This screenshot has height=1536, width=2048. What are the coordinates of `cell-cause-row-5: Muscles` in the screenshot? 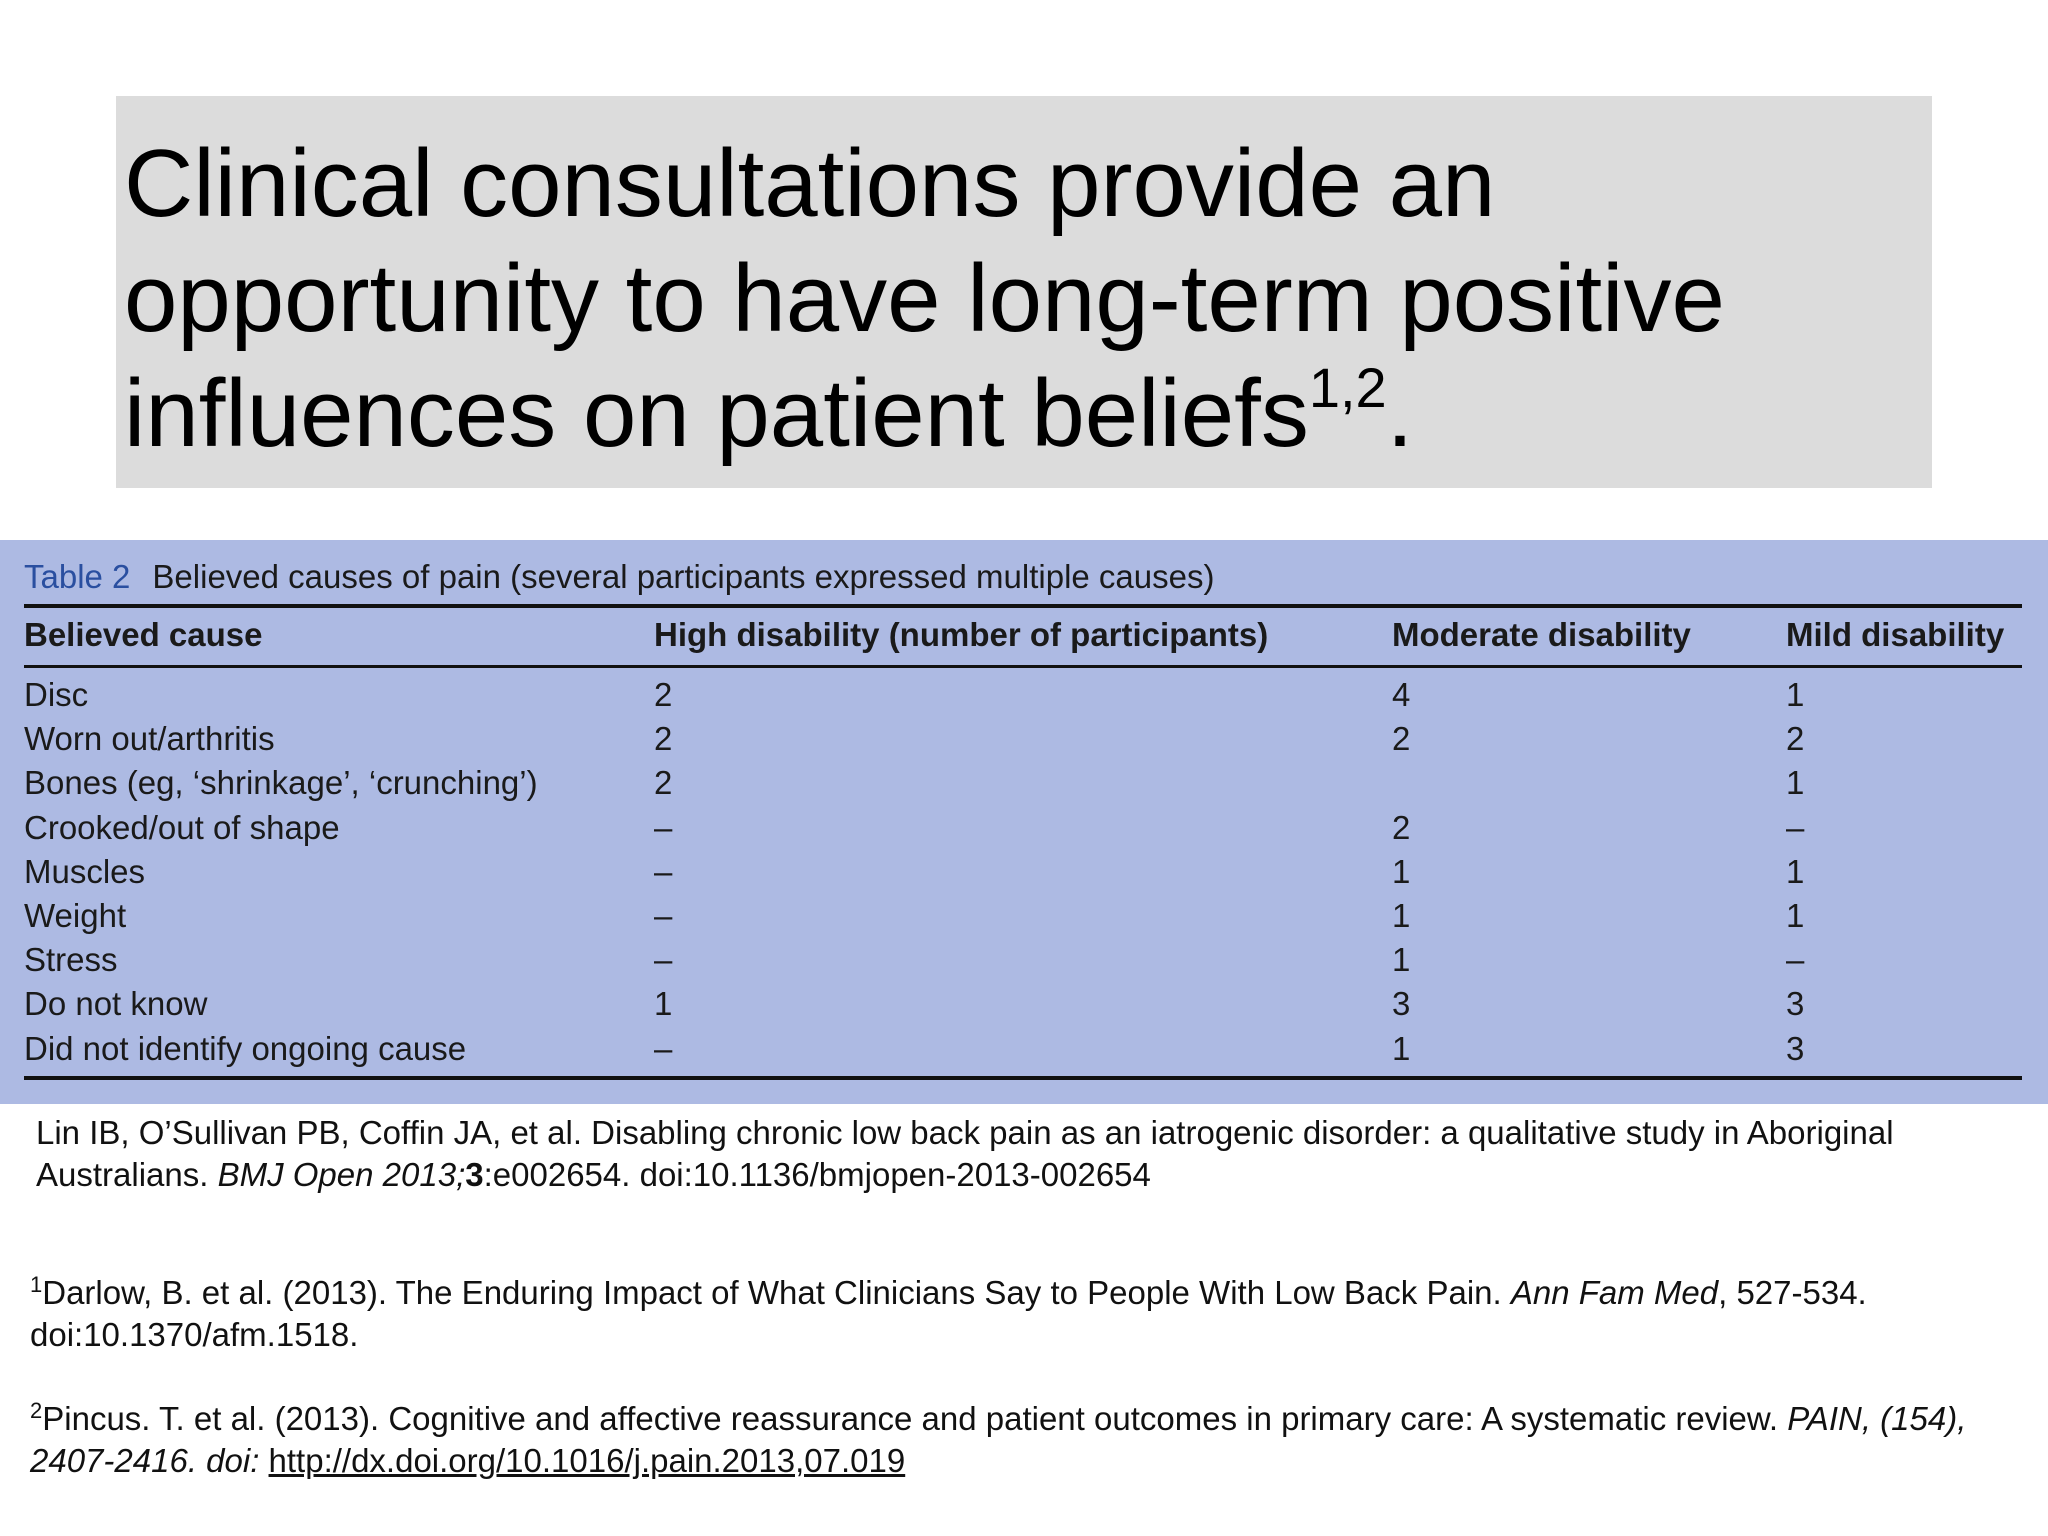 It's located at (85, 871).